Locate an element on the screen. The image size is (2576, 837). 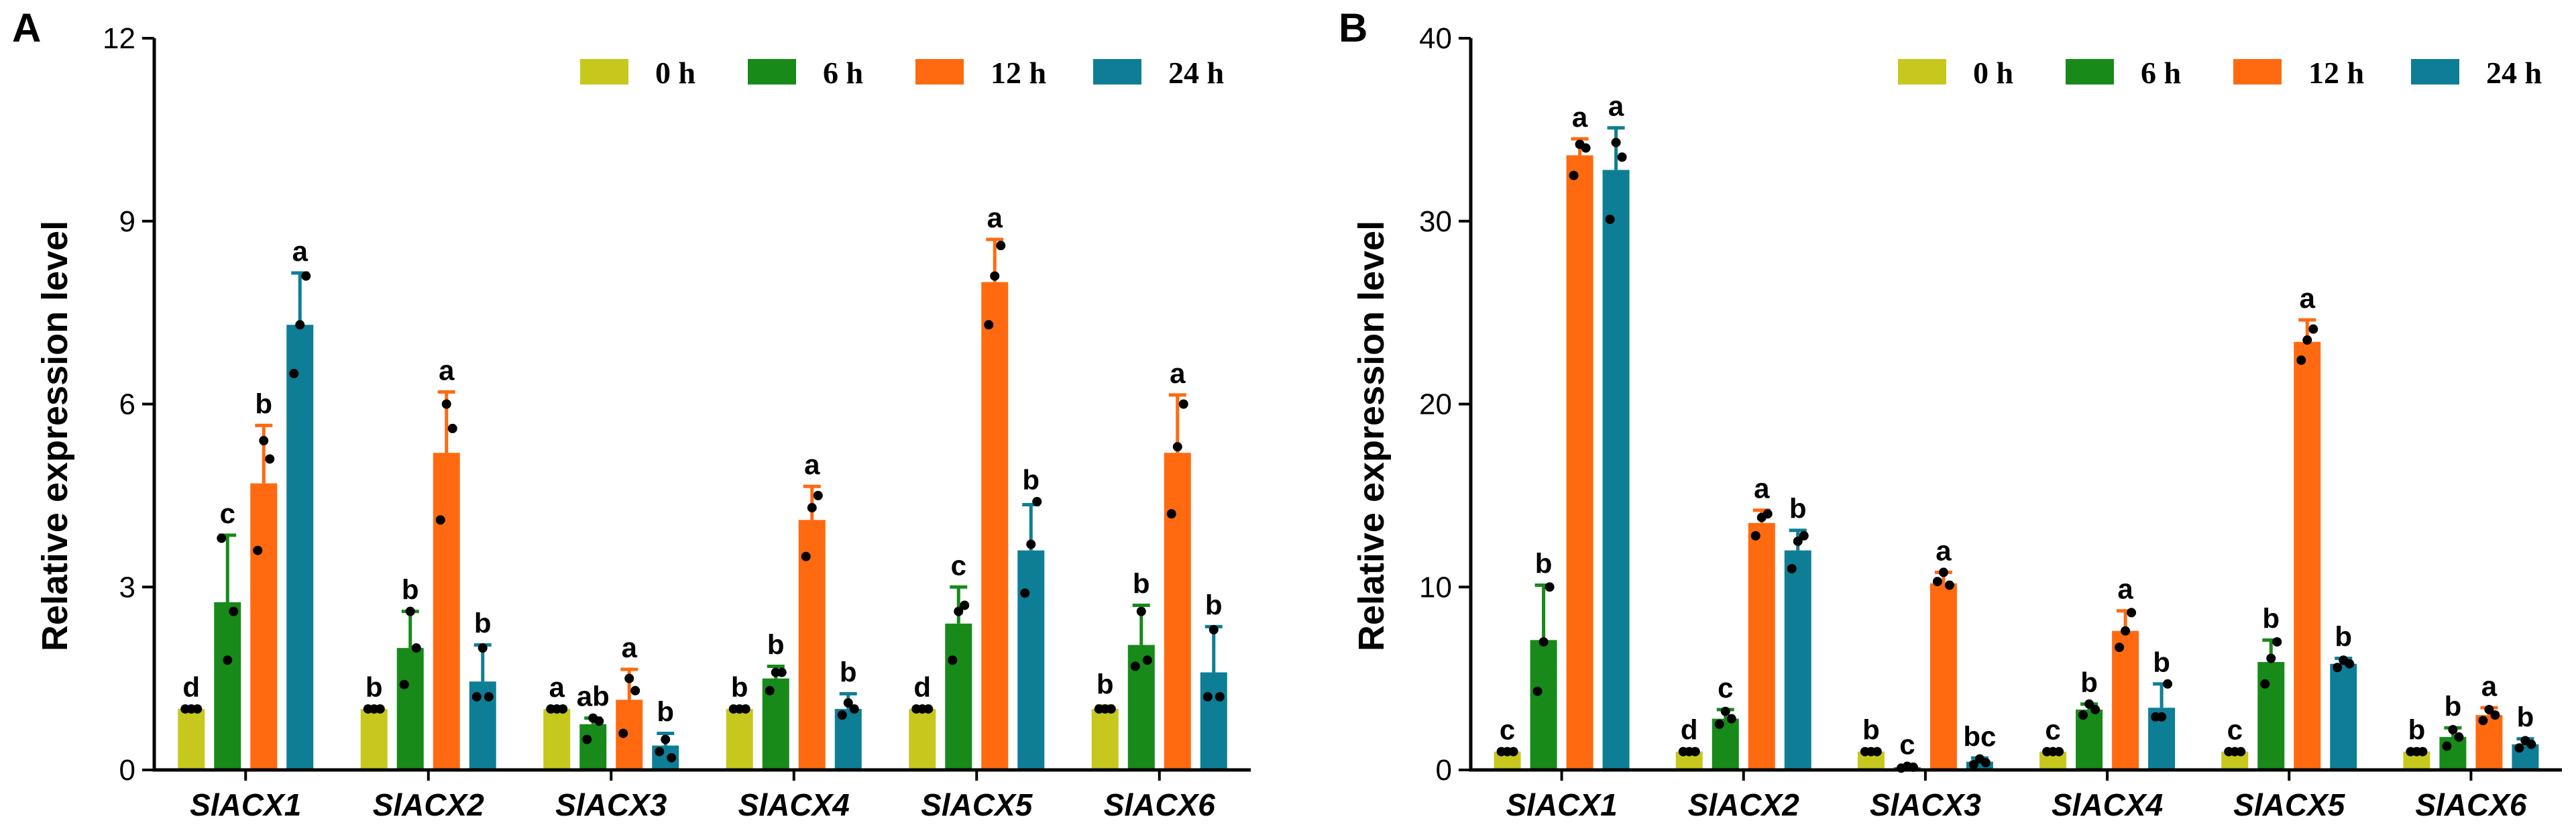
bar-0h-SlACX6 is located at coordinates (1105, 739).